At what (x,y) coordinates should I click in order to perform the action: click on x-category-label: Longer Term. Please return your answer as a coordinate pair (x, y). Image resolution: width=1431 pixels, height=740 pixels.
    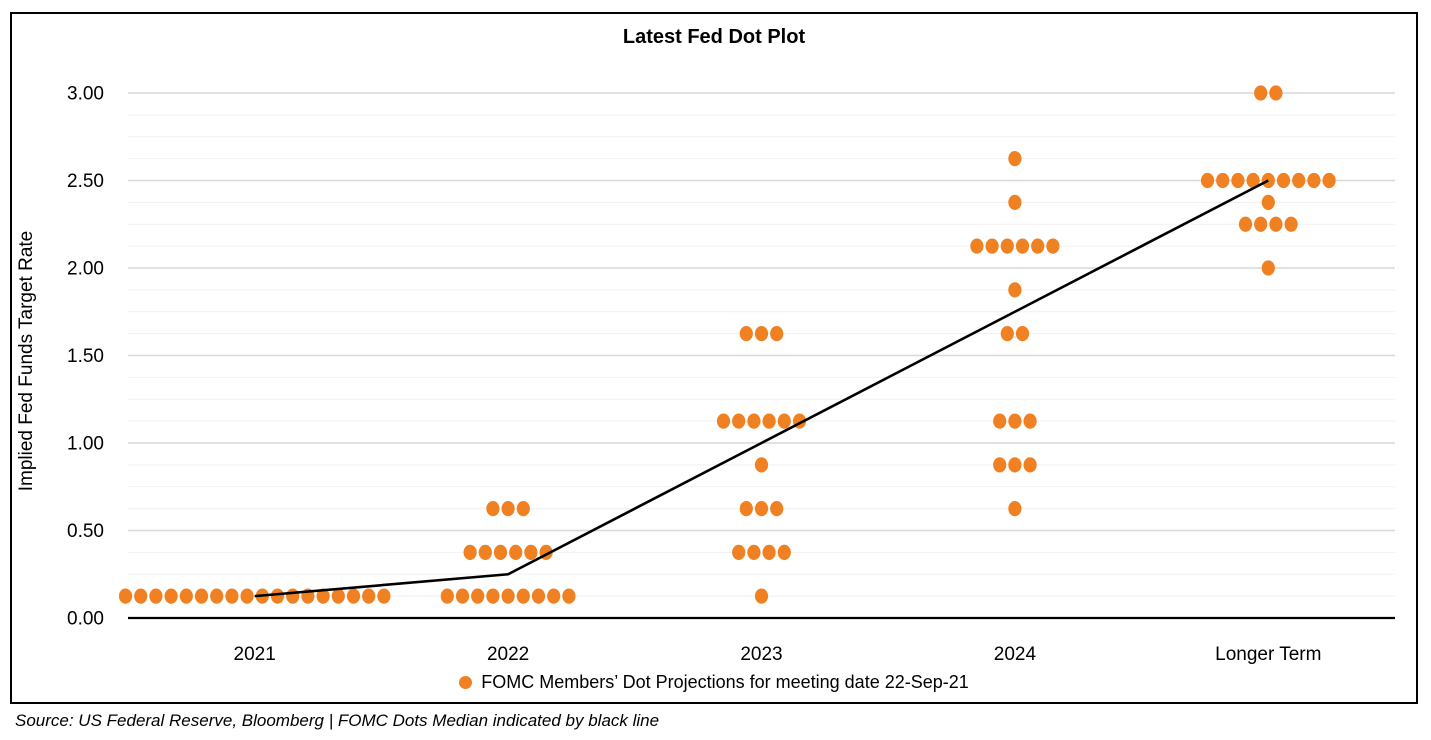
    Looking at the image, I should click on (1268, 654).